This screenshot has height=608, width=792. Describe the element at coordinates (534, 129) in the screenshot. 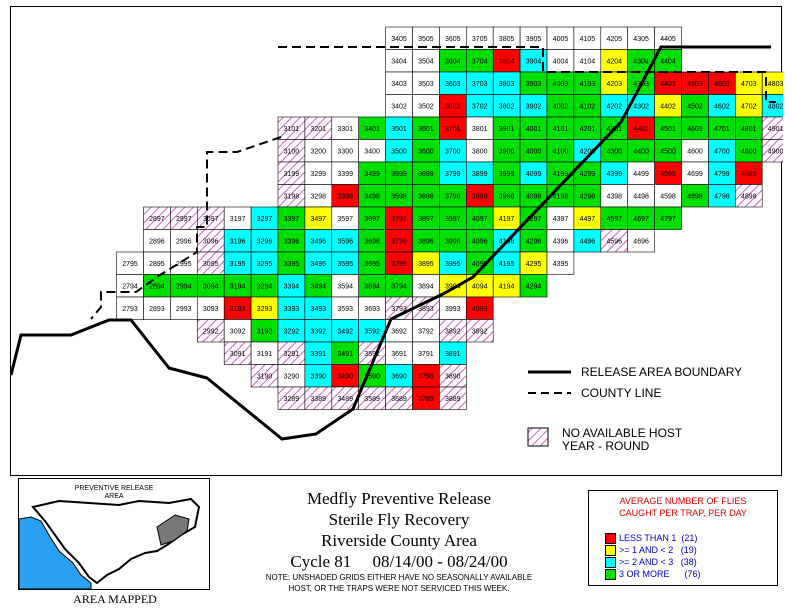

I see `grid-cell-label: 4001` at that location.